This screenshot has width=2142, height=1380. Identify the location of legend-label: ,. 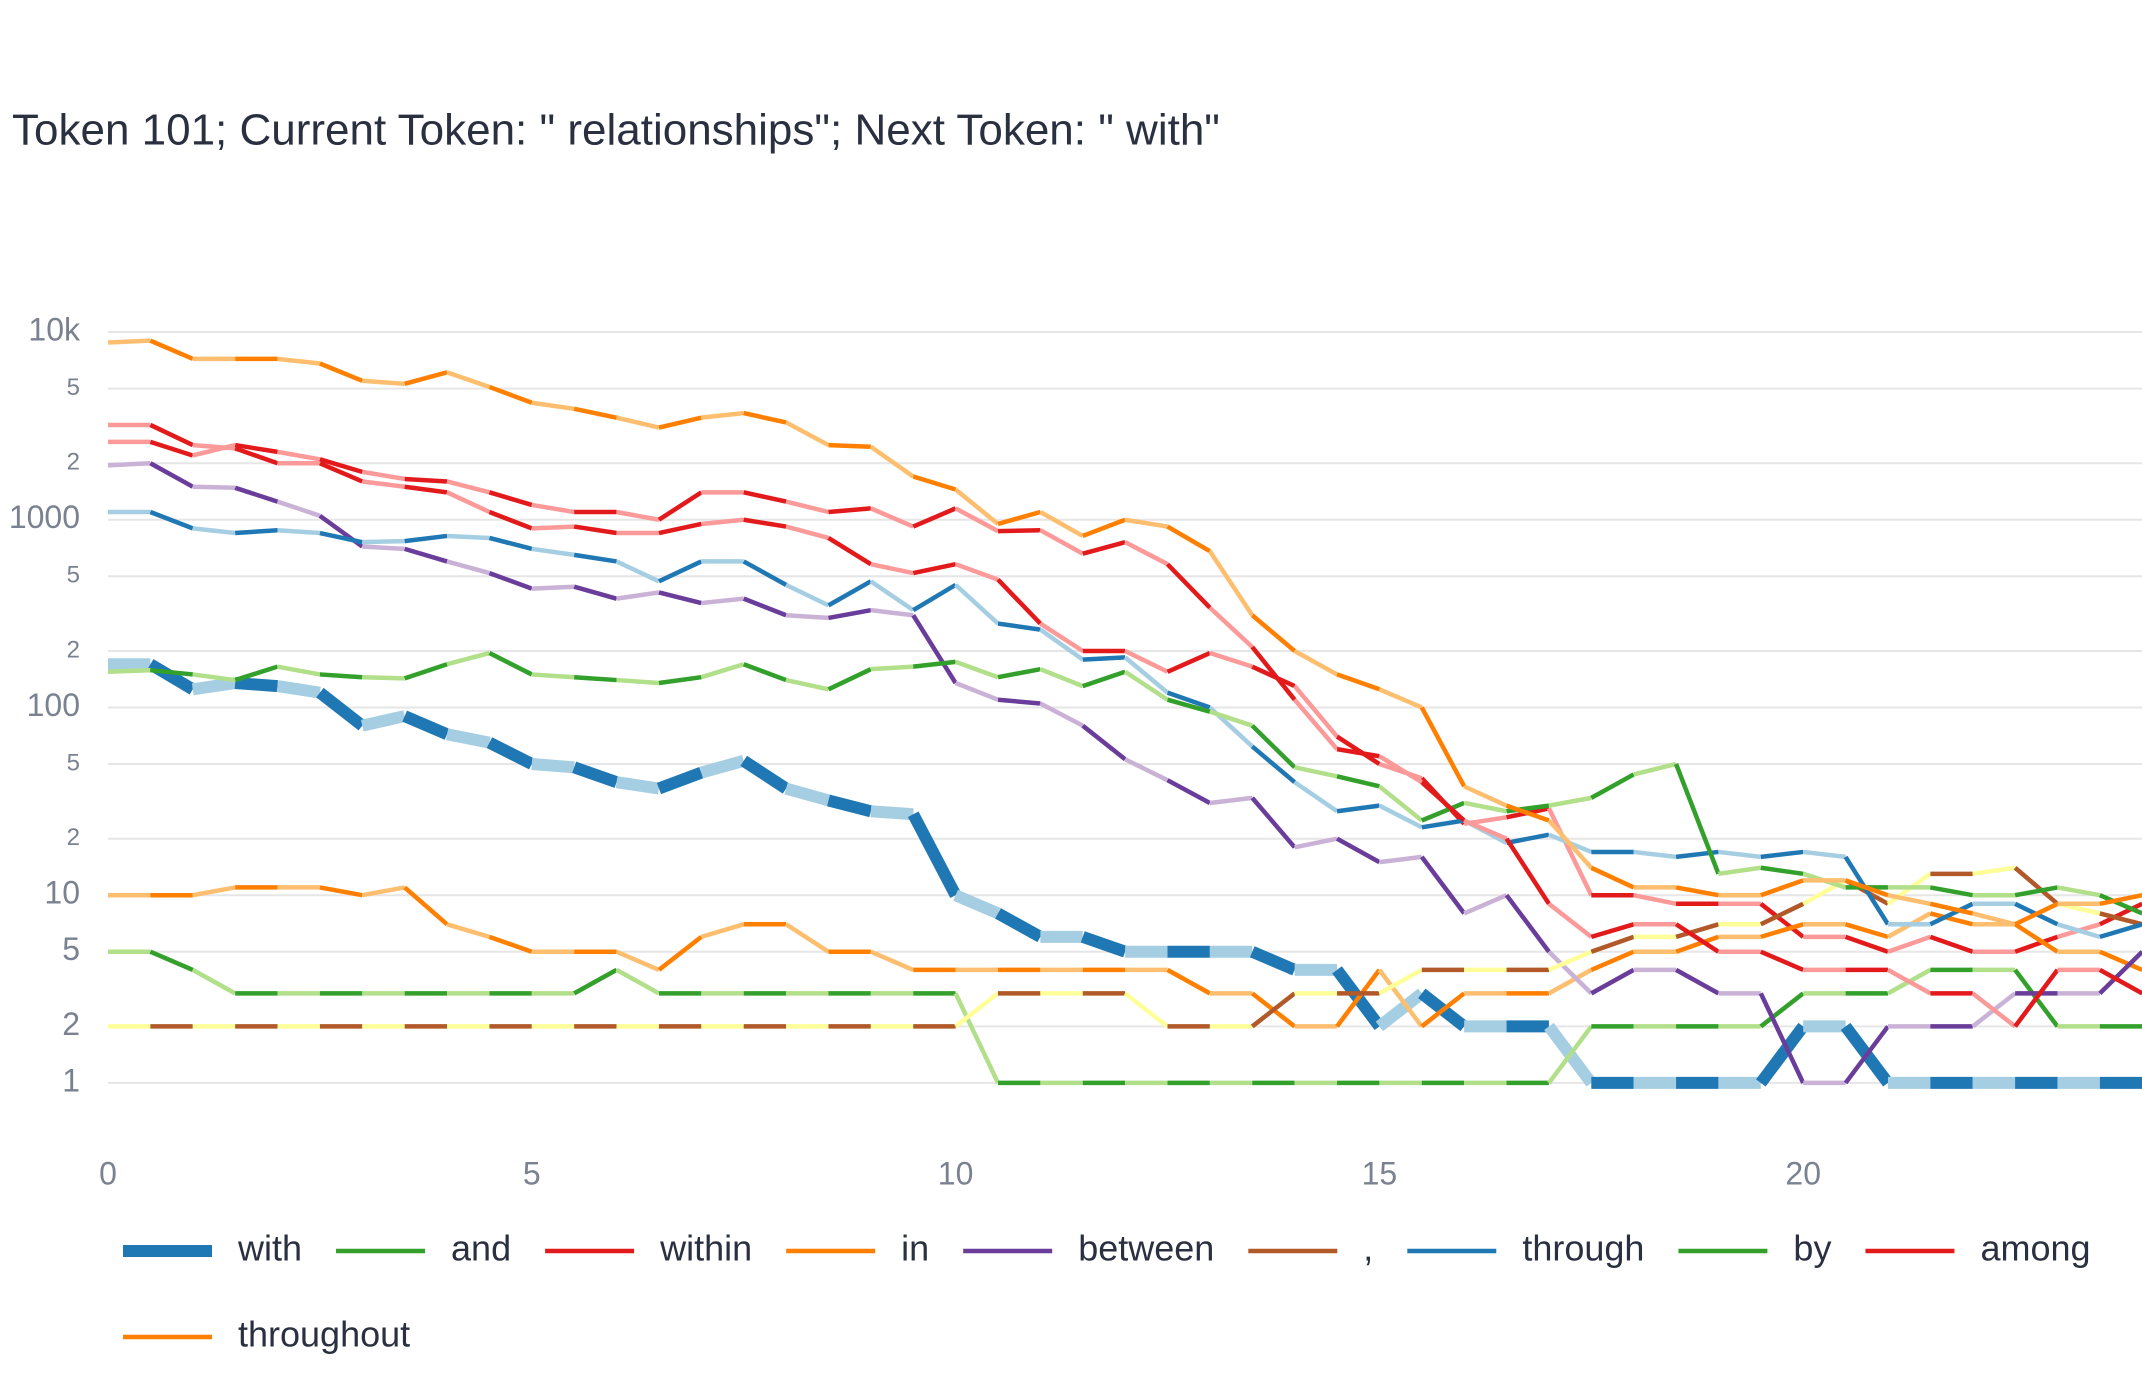
(1368, 1248).